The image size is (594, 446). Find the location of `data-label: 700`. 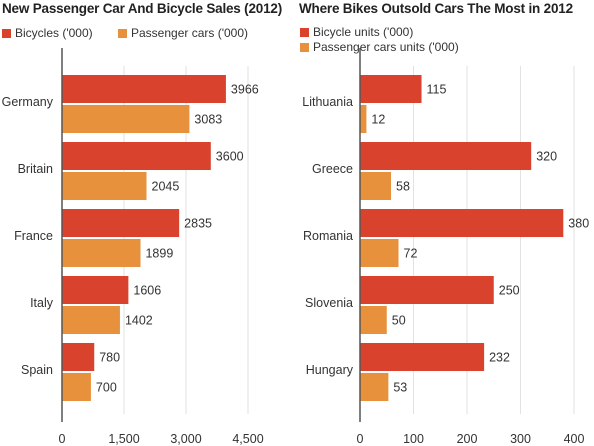

data-label: 700 is located at coordinates (106, 388).